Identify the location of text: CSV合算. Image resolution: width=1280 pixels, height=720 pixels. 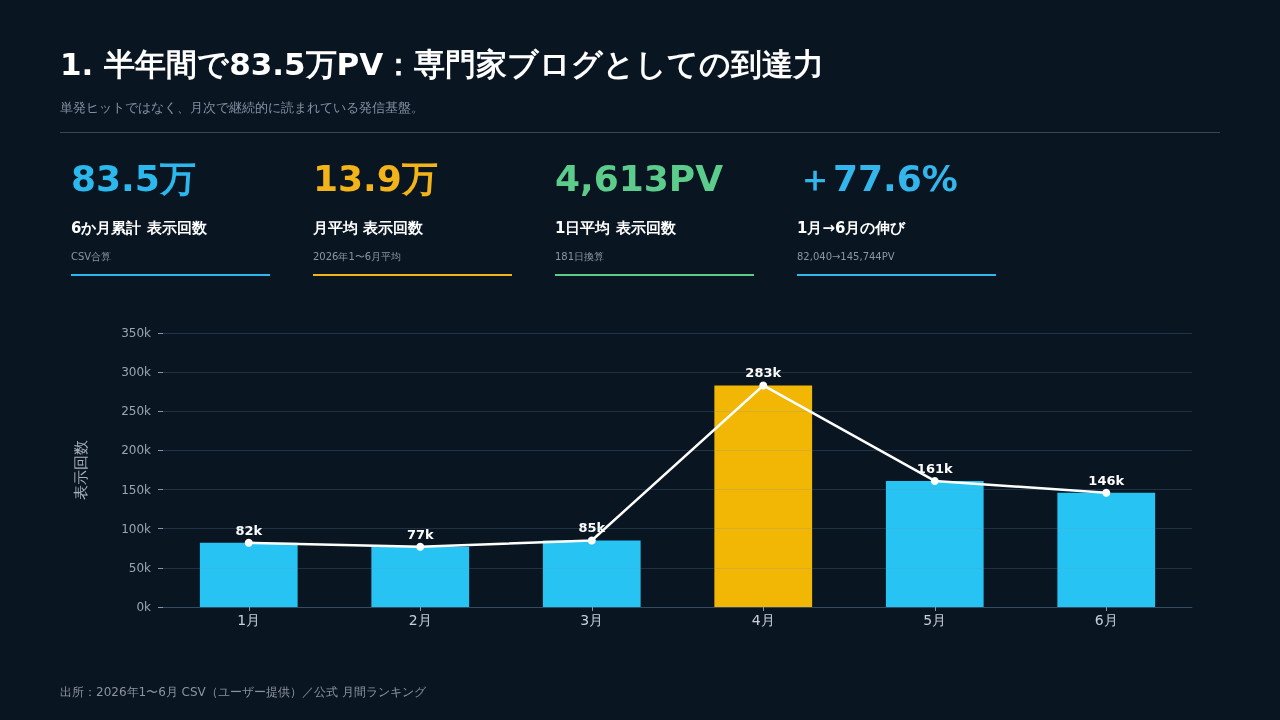
(91, 257).